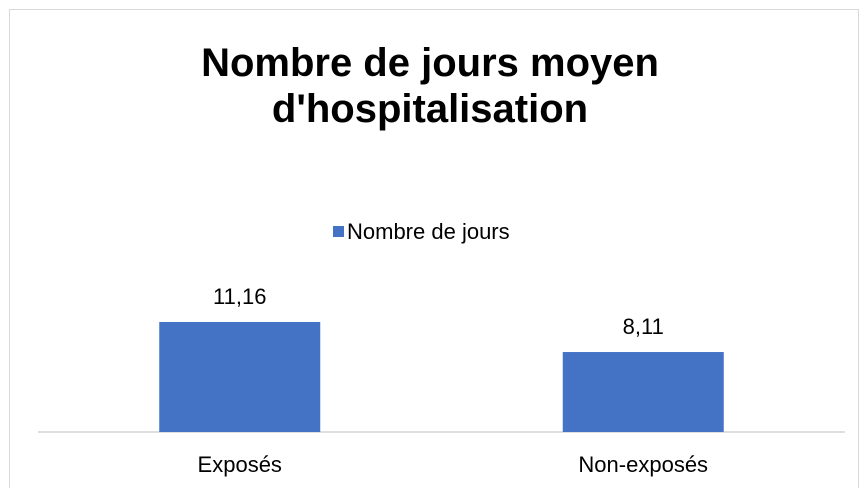 This screenshot has height=488, width=860. What do you see at coordinates (430, 86) in the screenshot?
I see `chart-title: Nombre de jours moyen d'hospitalisation` at bounding box center [430, 86].